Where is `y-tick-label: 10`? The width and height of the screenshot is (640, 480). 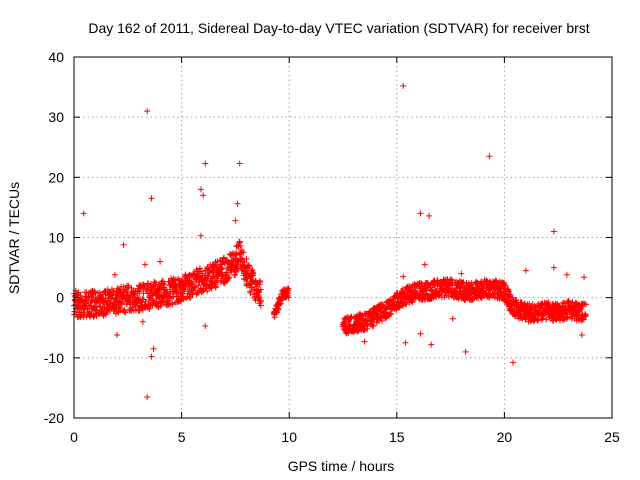 y-tick-label: 10 is located at coordinates (56, 238).